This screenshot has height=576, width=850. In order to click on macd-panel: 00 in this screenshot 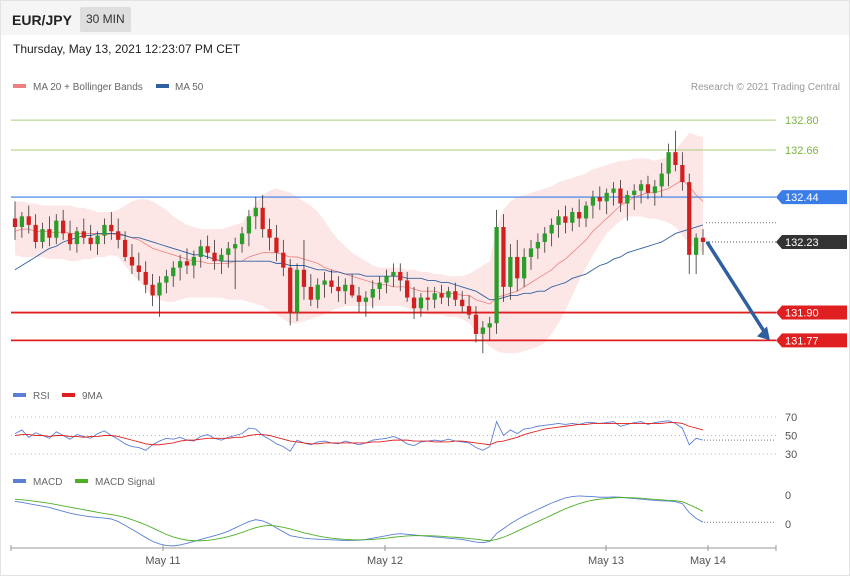, I will do `click(402, 518)`.